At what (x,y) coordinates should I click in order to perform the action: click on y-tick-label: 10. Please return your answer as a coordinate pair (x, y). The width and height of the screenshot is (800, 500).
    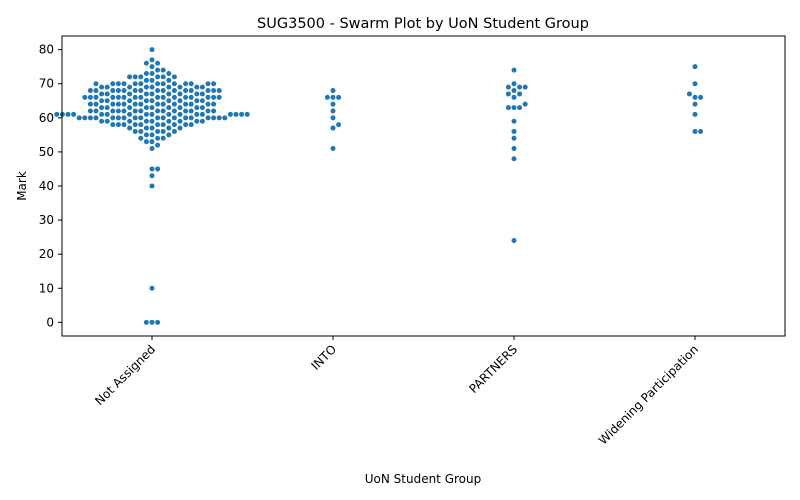
    Looking at the image, I should click on (46, 288).